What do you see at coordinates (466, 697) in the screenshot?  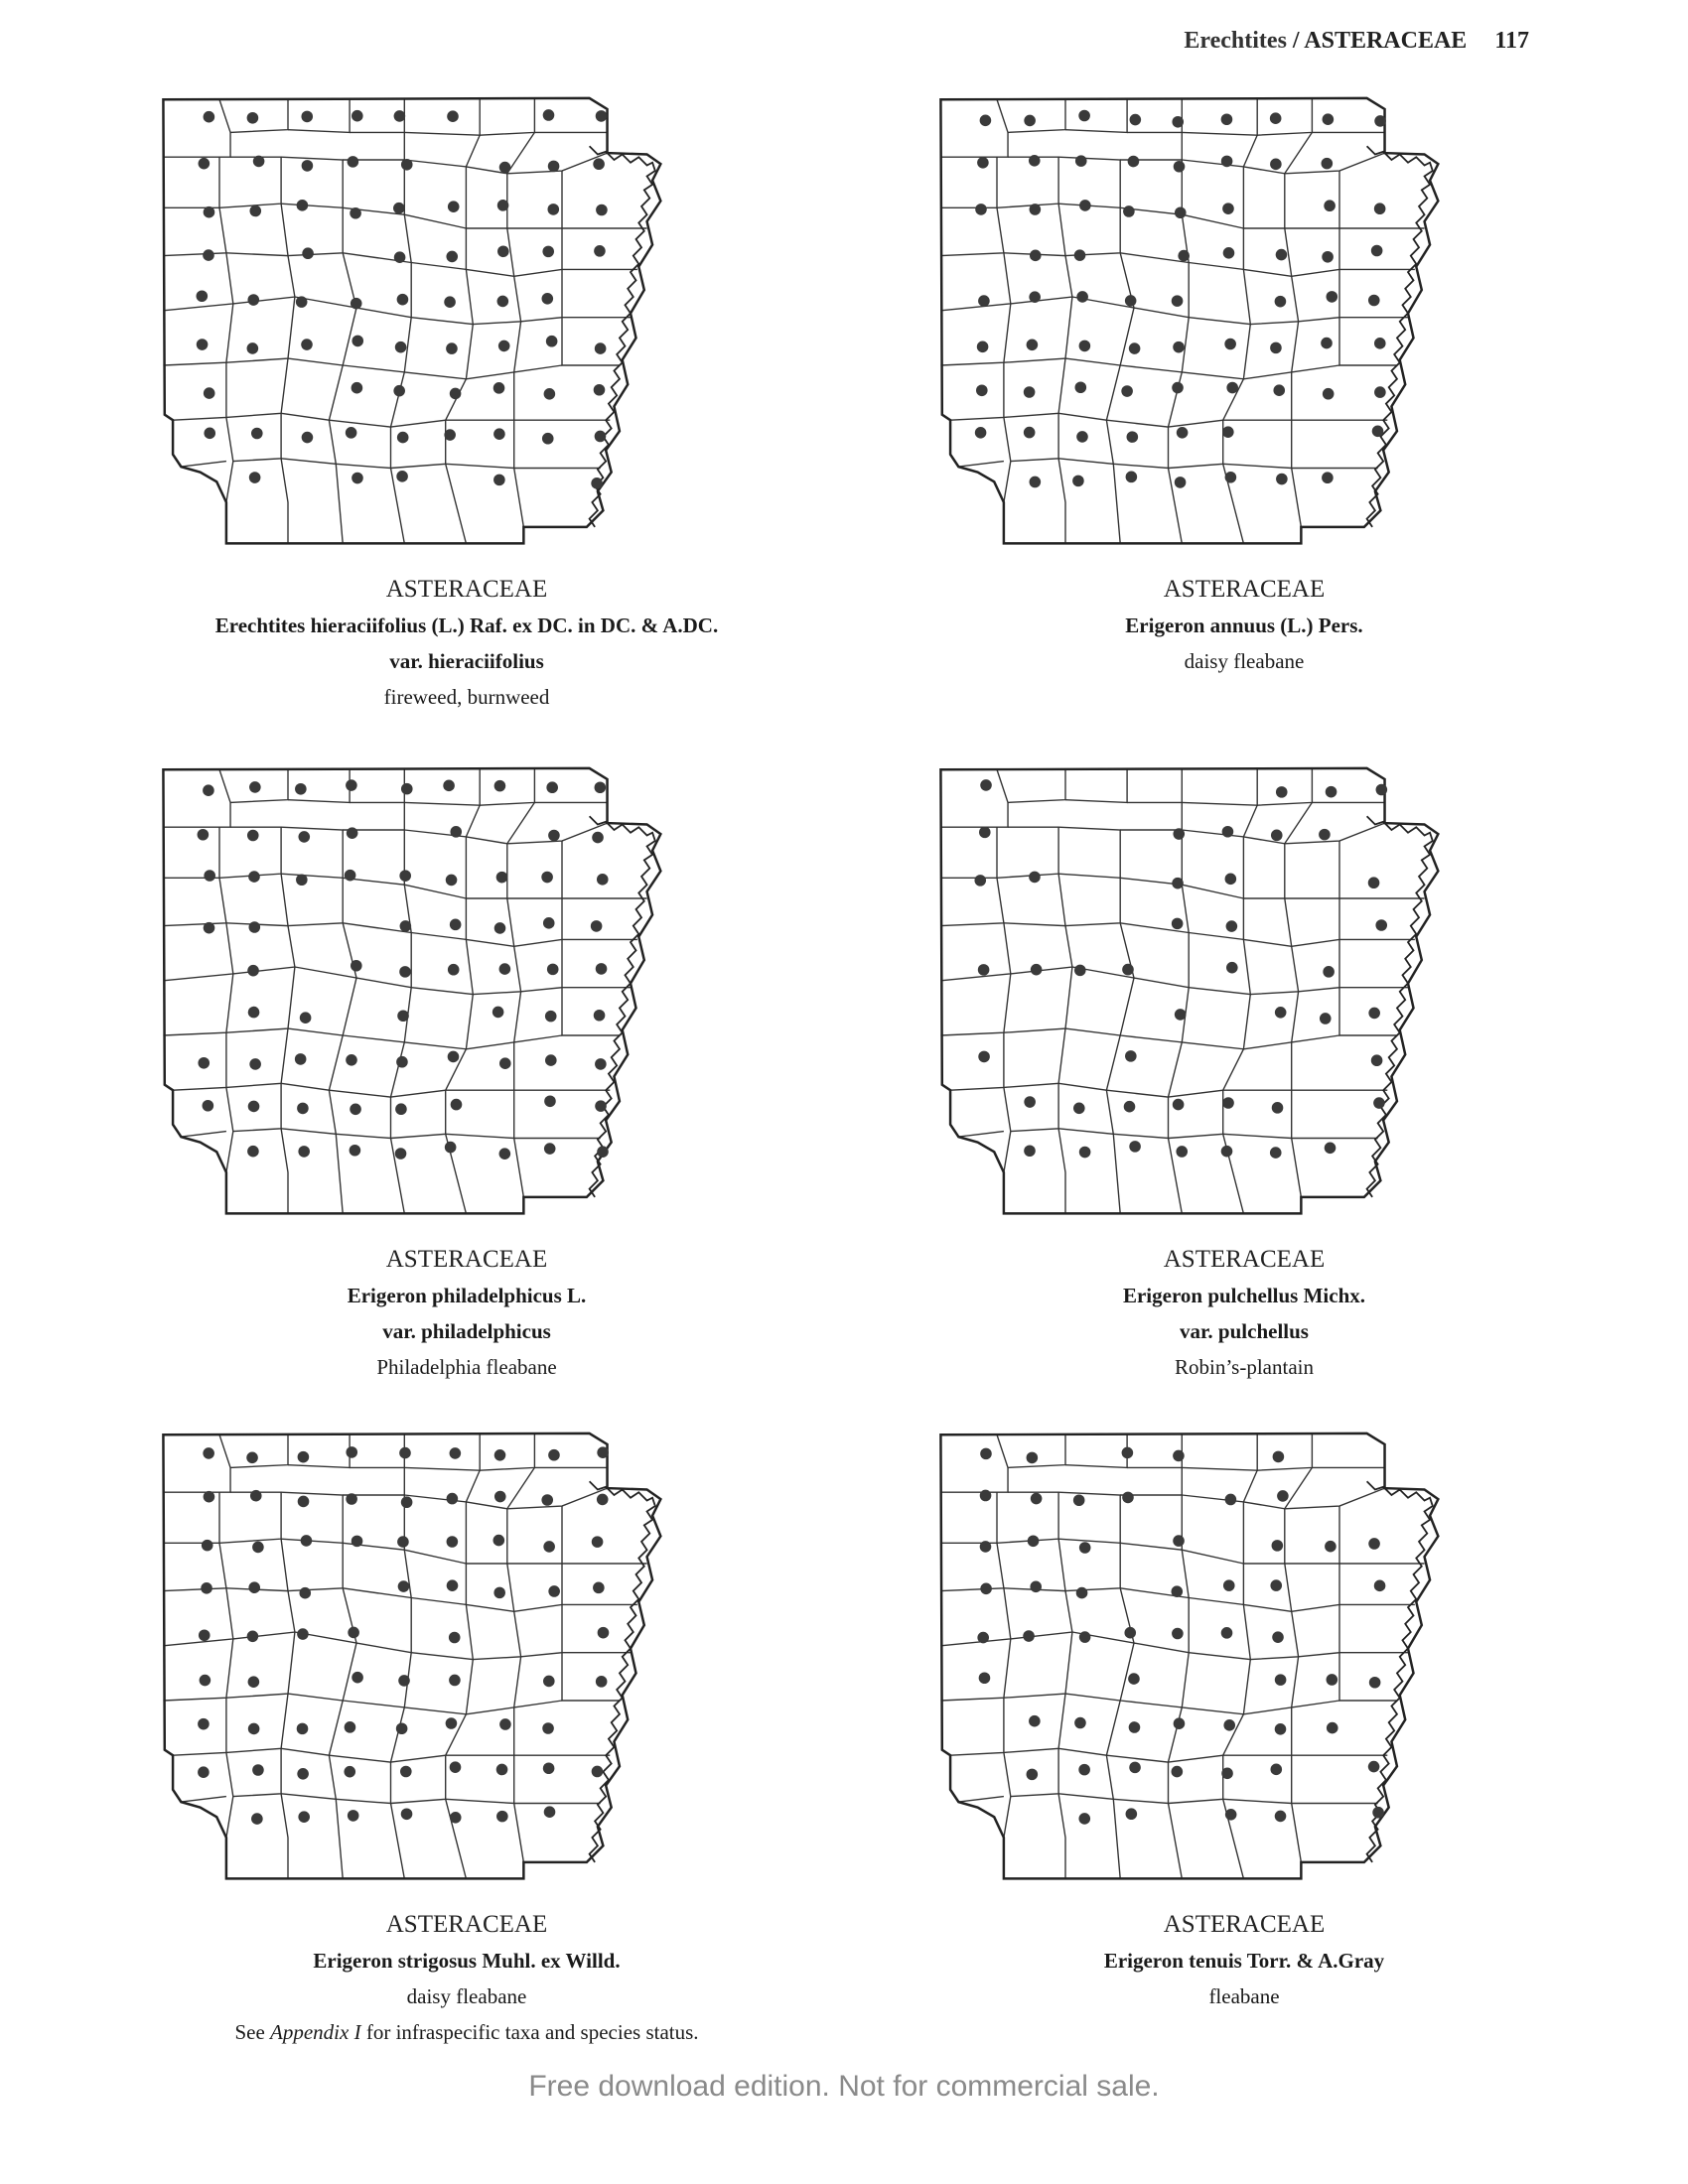 I see `caption-common-name: fireweed, burnweed` at bounding box center [466, 697].